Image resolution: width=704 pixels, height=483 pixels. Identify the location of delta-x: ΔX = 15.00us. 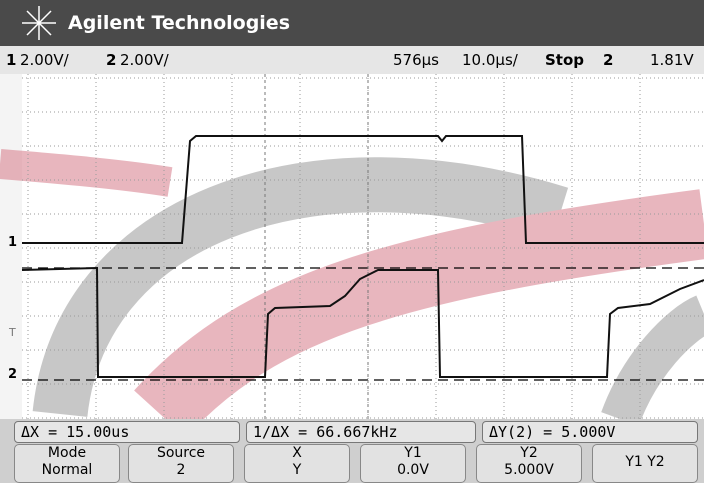
(127, 432).